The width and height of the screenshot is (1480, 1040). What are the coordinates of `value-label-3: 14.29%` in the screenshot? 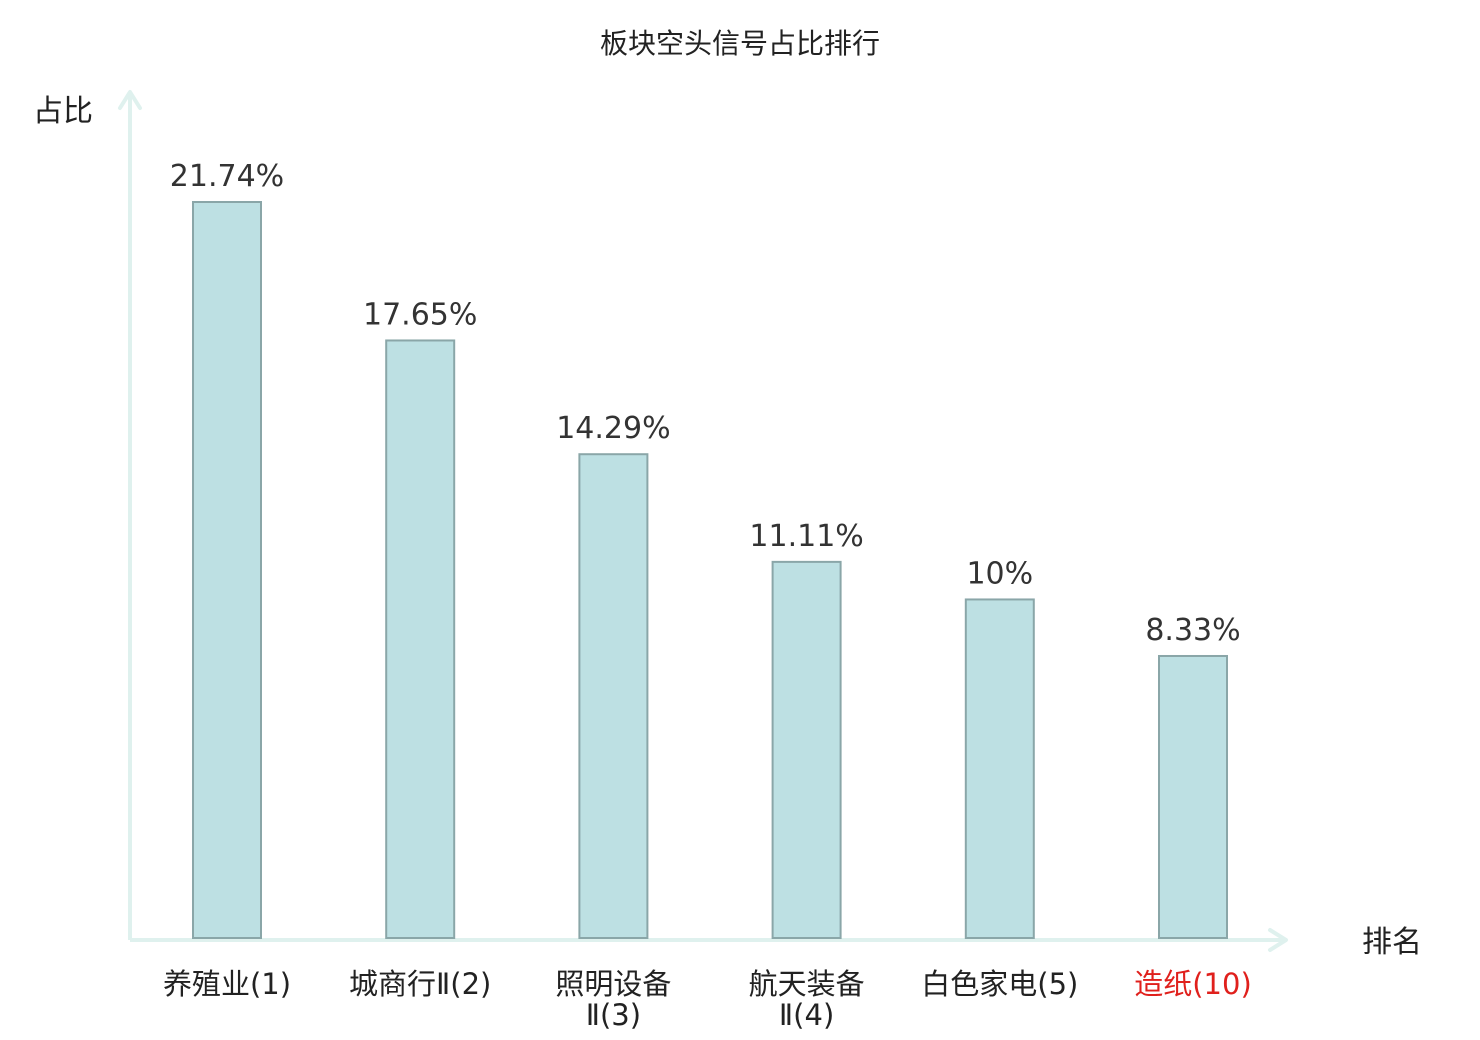 It's located at (613, 428).